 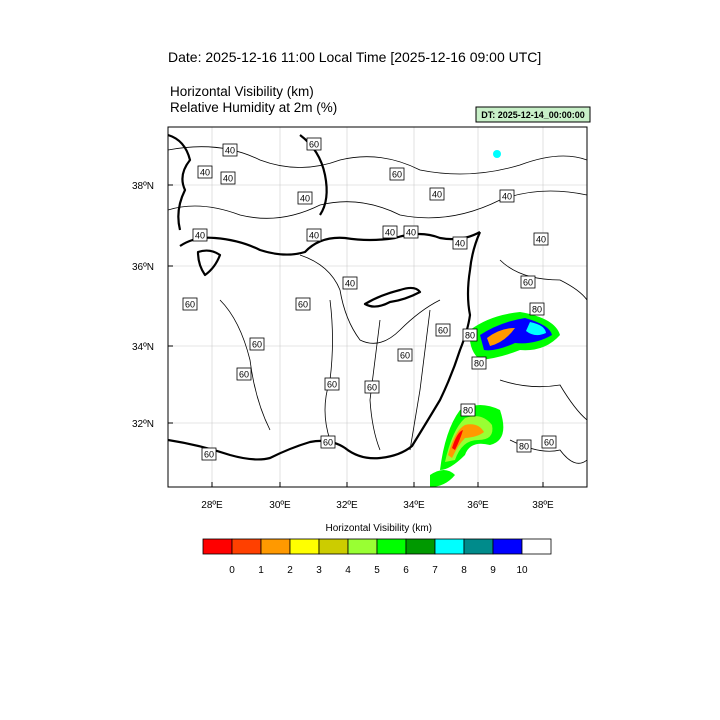 I want to click on visibility-field, so click(x=495, y=318).